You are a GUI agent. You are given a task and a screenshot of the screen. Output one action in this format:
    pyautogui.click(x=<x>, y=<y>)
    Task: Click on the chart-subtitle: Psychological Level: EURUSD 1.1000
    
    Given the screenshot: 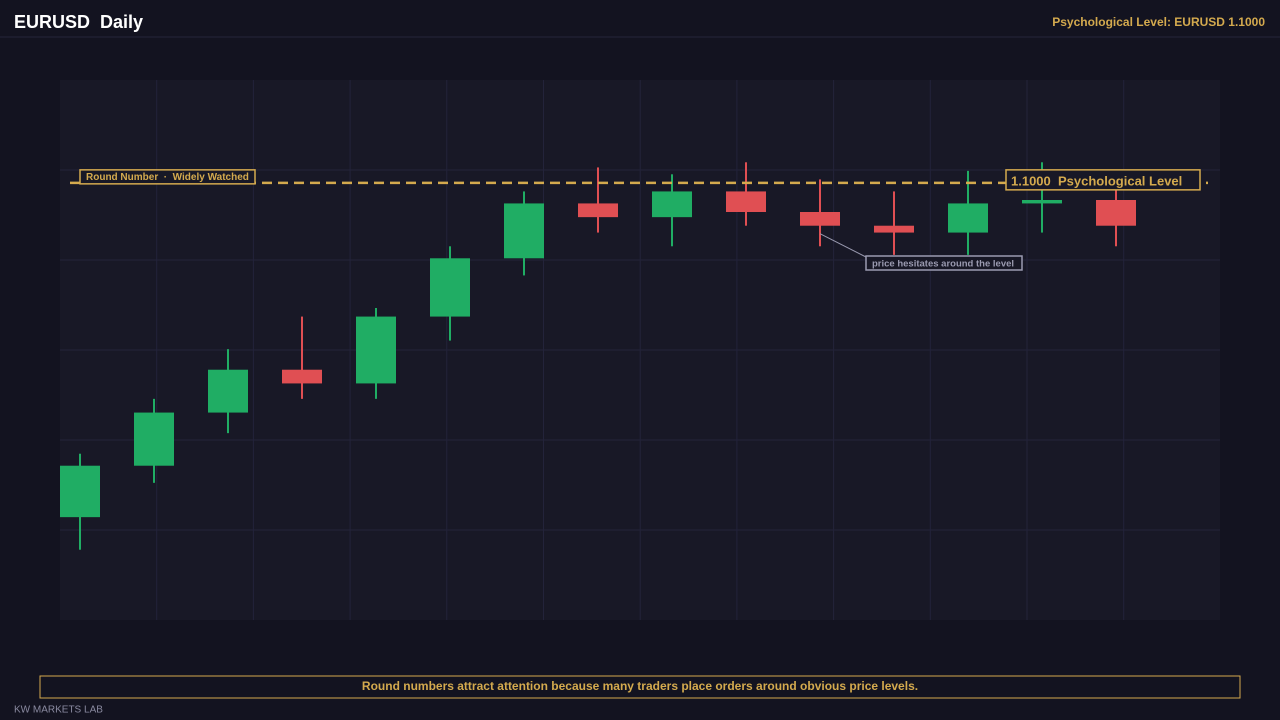 What is the action you would take?
    pyautogui.click(x=1158, y=22)
    